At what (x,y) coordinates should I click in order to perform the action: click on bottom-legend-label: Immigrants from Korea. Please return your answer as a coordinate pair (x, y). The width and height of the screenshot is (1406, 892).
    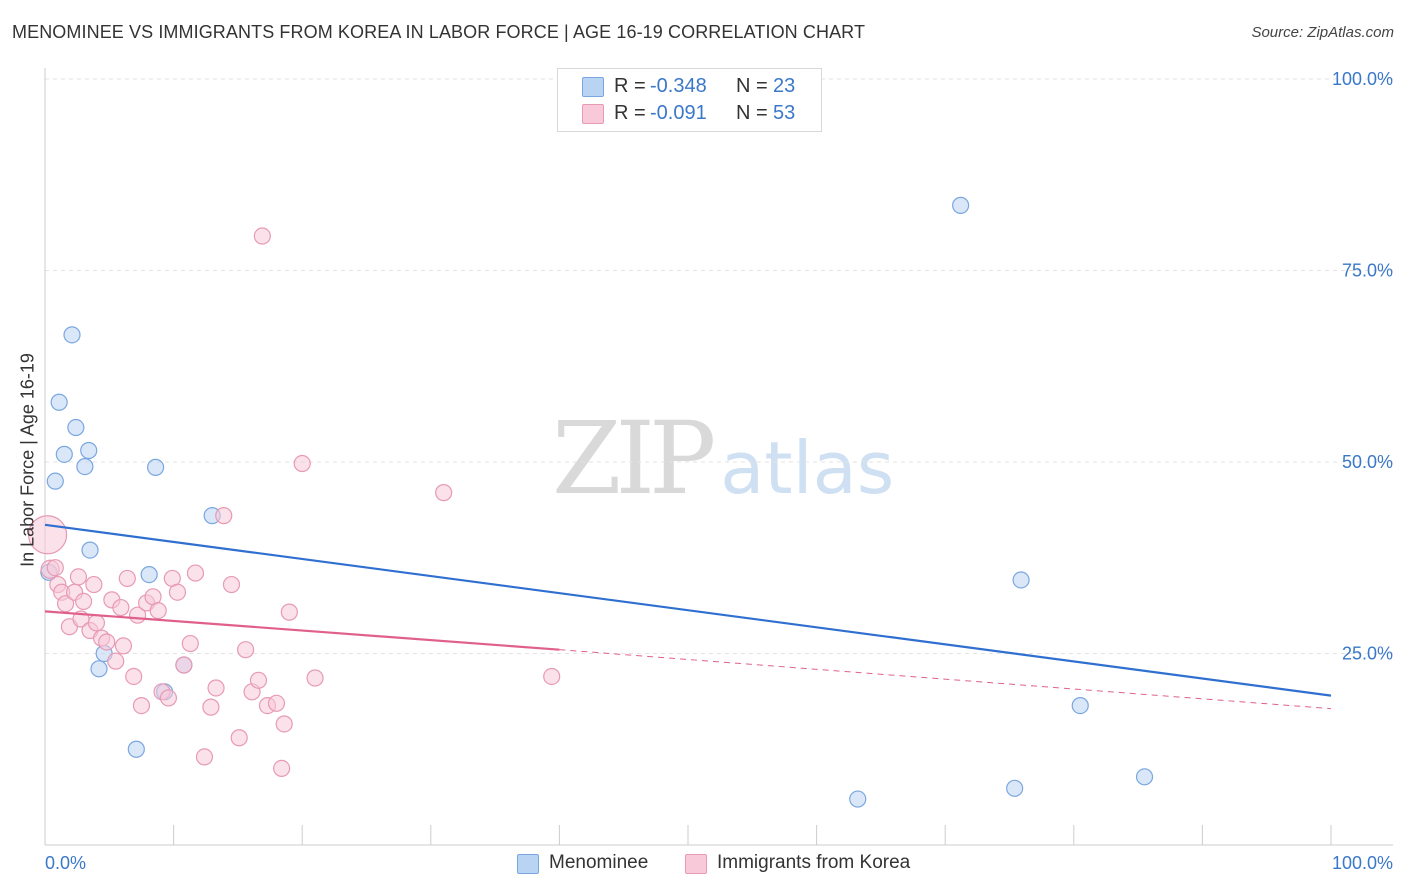
    Looking at the image, I should click on (814, 862).